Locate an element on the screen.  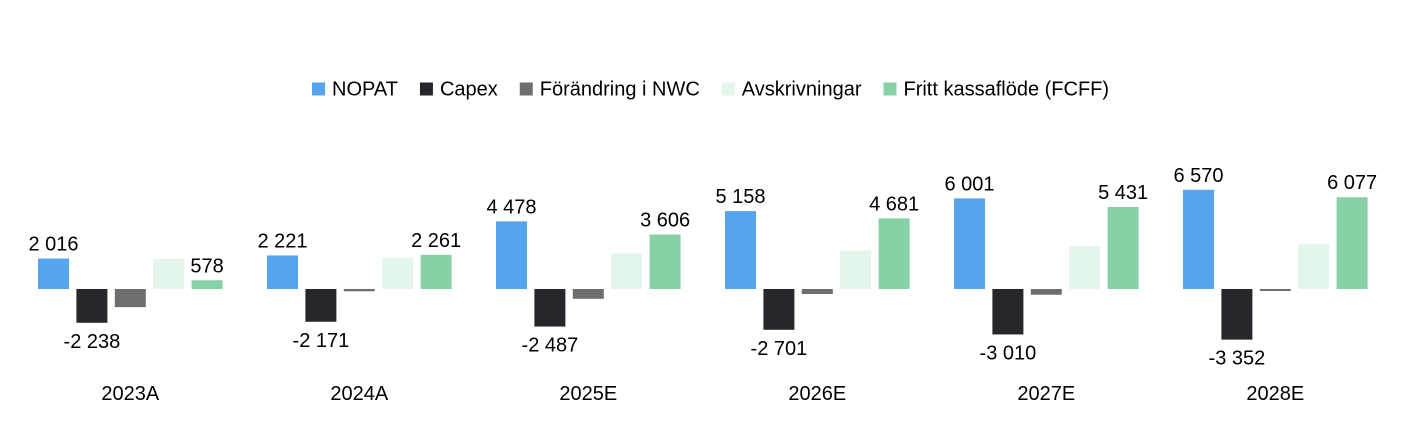
value-label-fritt-kassaflode-fcff-2024A: 2 261 is located at coordinates (436, 241).